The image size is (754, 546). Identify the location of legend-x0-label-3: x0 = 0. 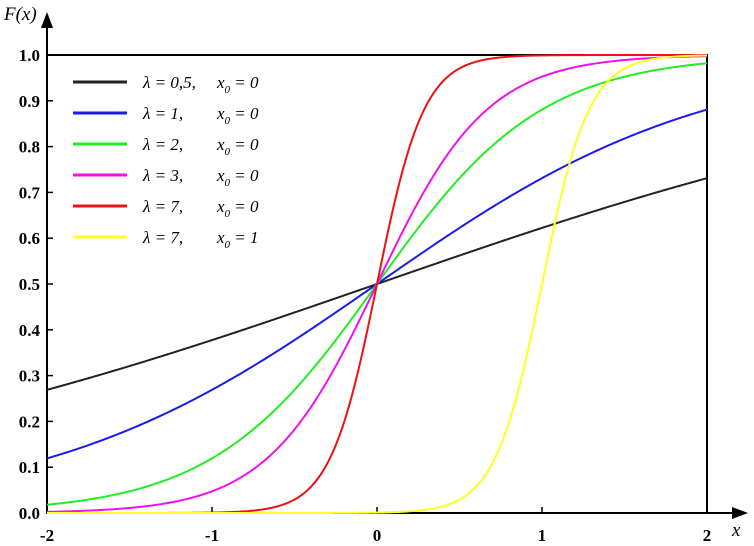
(237, 146).